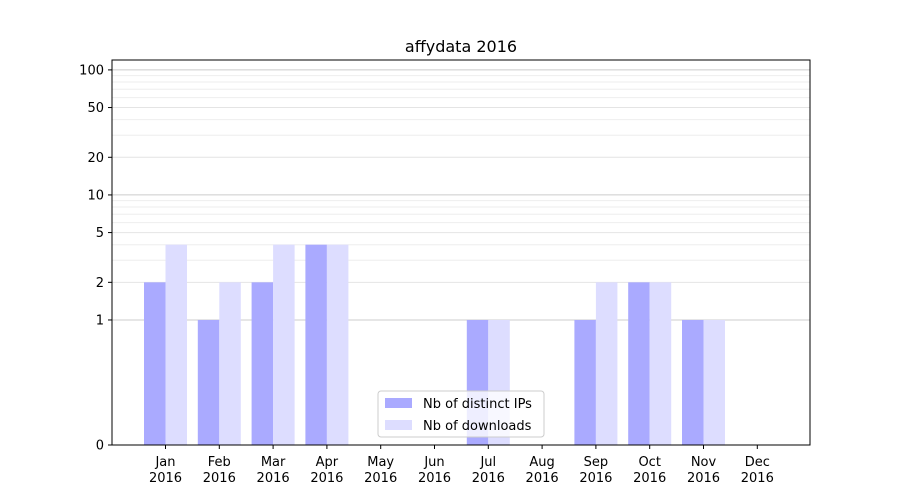 The width and height of the screenshot is (900, 504). What do you see at coordinates (91, 70) in the screenshot?
I see `y-tick-label: 100` at bounding box center [91, 70].